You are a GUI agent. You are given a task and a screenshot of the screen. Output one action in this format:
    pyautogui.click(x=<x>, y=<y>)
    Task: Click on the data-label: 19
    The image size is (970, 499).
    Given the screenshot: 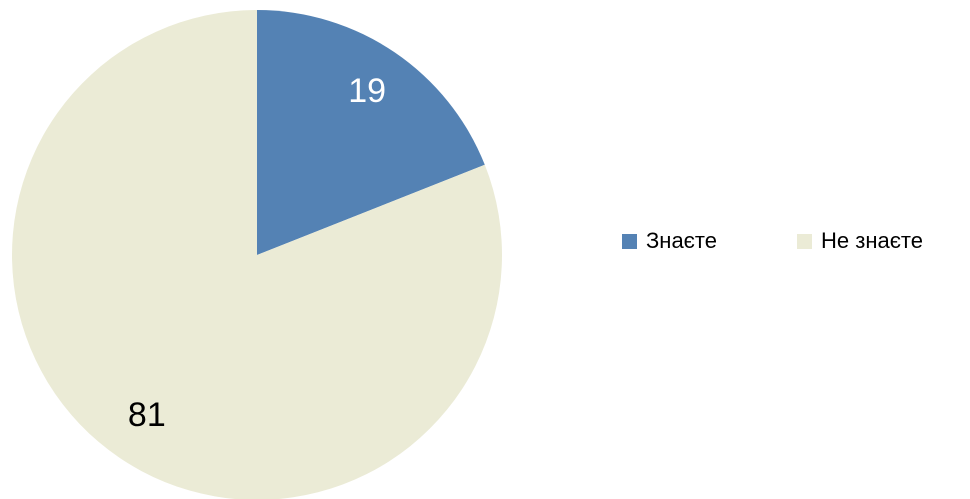 What is the action you would take?
    pyautogui.click(x=367, y=91)
    